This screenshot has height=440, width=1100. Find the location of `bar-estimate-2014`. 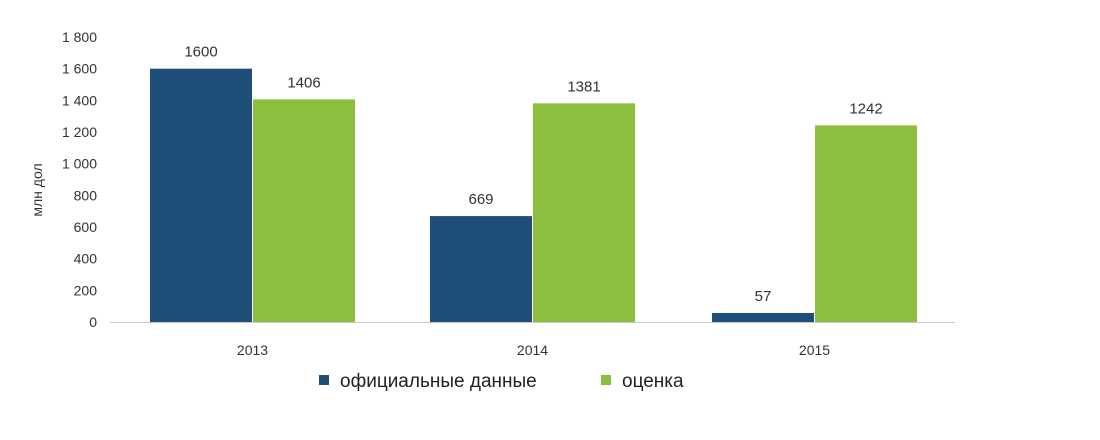

bar-estimate-2014 is located at coordinates (584, 212).